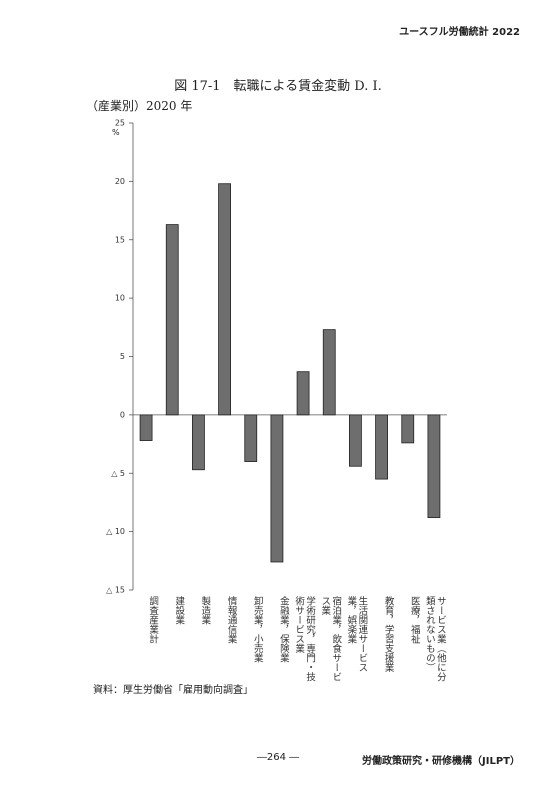  I want to click on x-tick-label: 調査産業計, so click(153, 620).